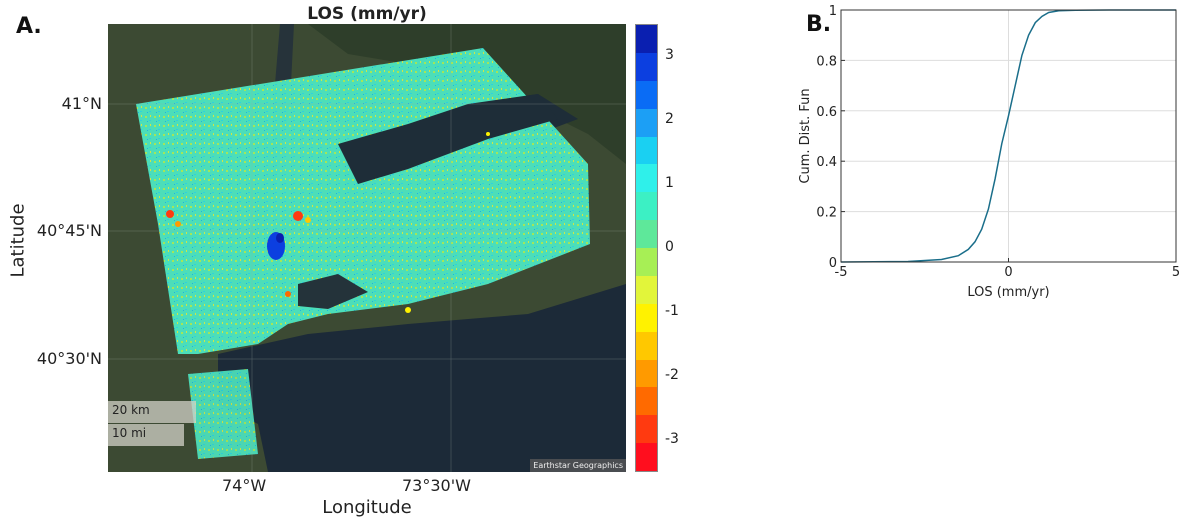 The image size is (1188, 525). Describe the element at coordinates (81, 103) in the screenshot. I see `lat-tick-label: 41°N` at that location.